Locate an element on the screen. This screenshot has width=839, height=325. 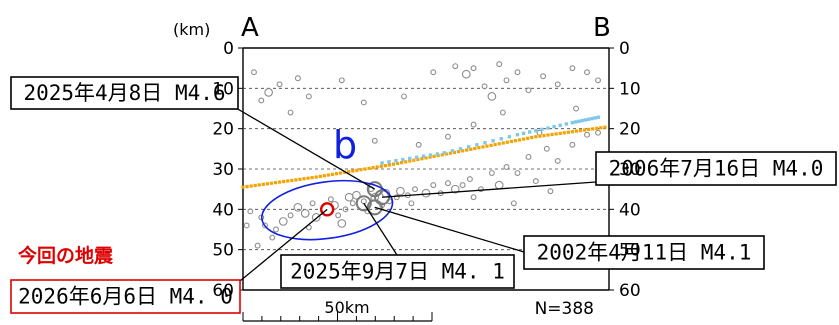
event-count: N=388 is located at coordinates (564, 309).